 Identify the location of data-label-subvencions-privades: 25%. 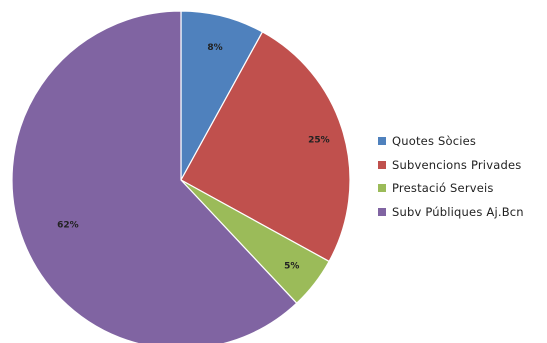
(319, 140).